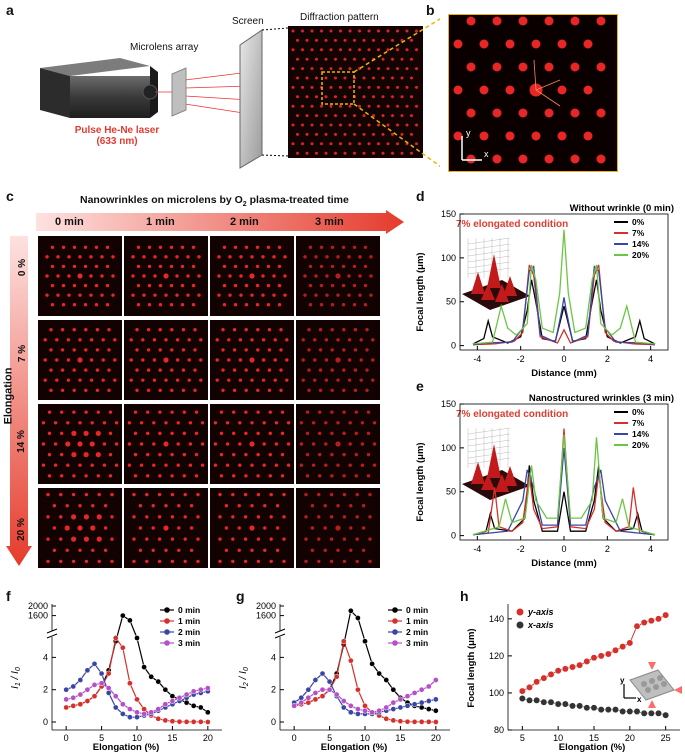 The image size is (685, 755). I want to click on series-line-0%, so click(564, 312).